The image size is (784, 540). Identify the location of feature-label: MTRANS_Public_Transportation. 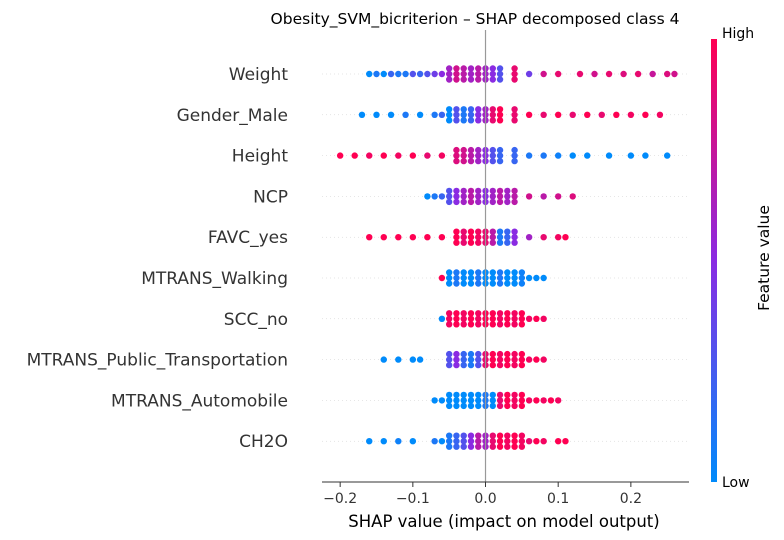
(157, 361).